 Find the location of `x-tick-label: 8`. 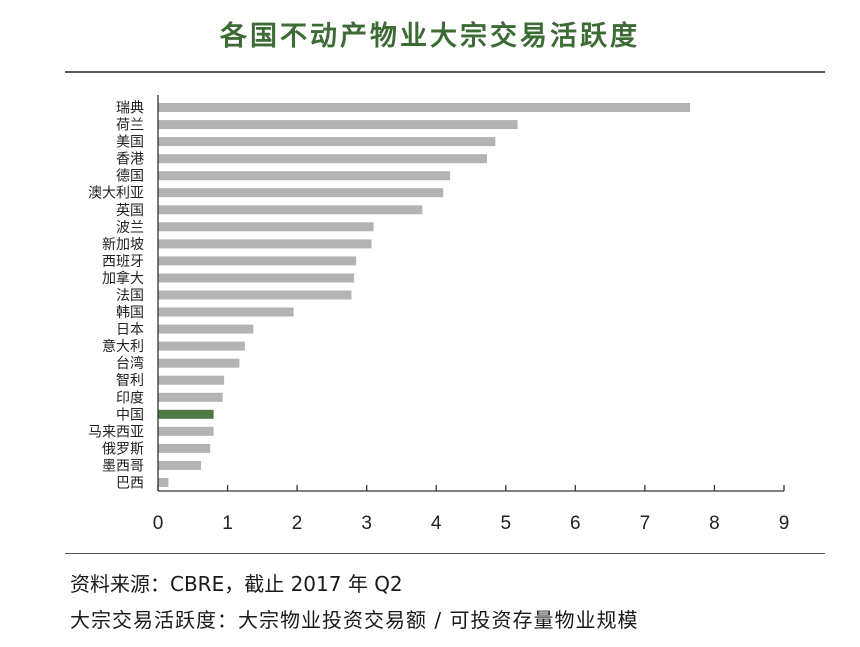

x-tick-label: 8 is located at coordinates (714, 523).